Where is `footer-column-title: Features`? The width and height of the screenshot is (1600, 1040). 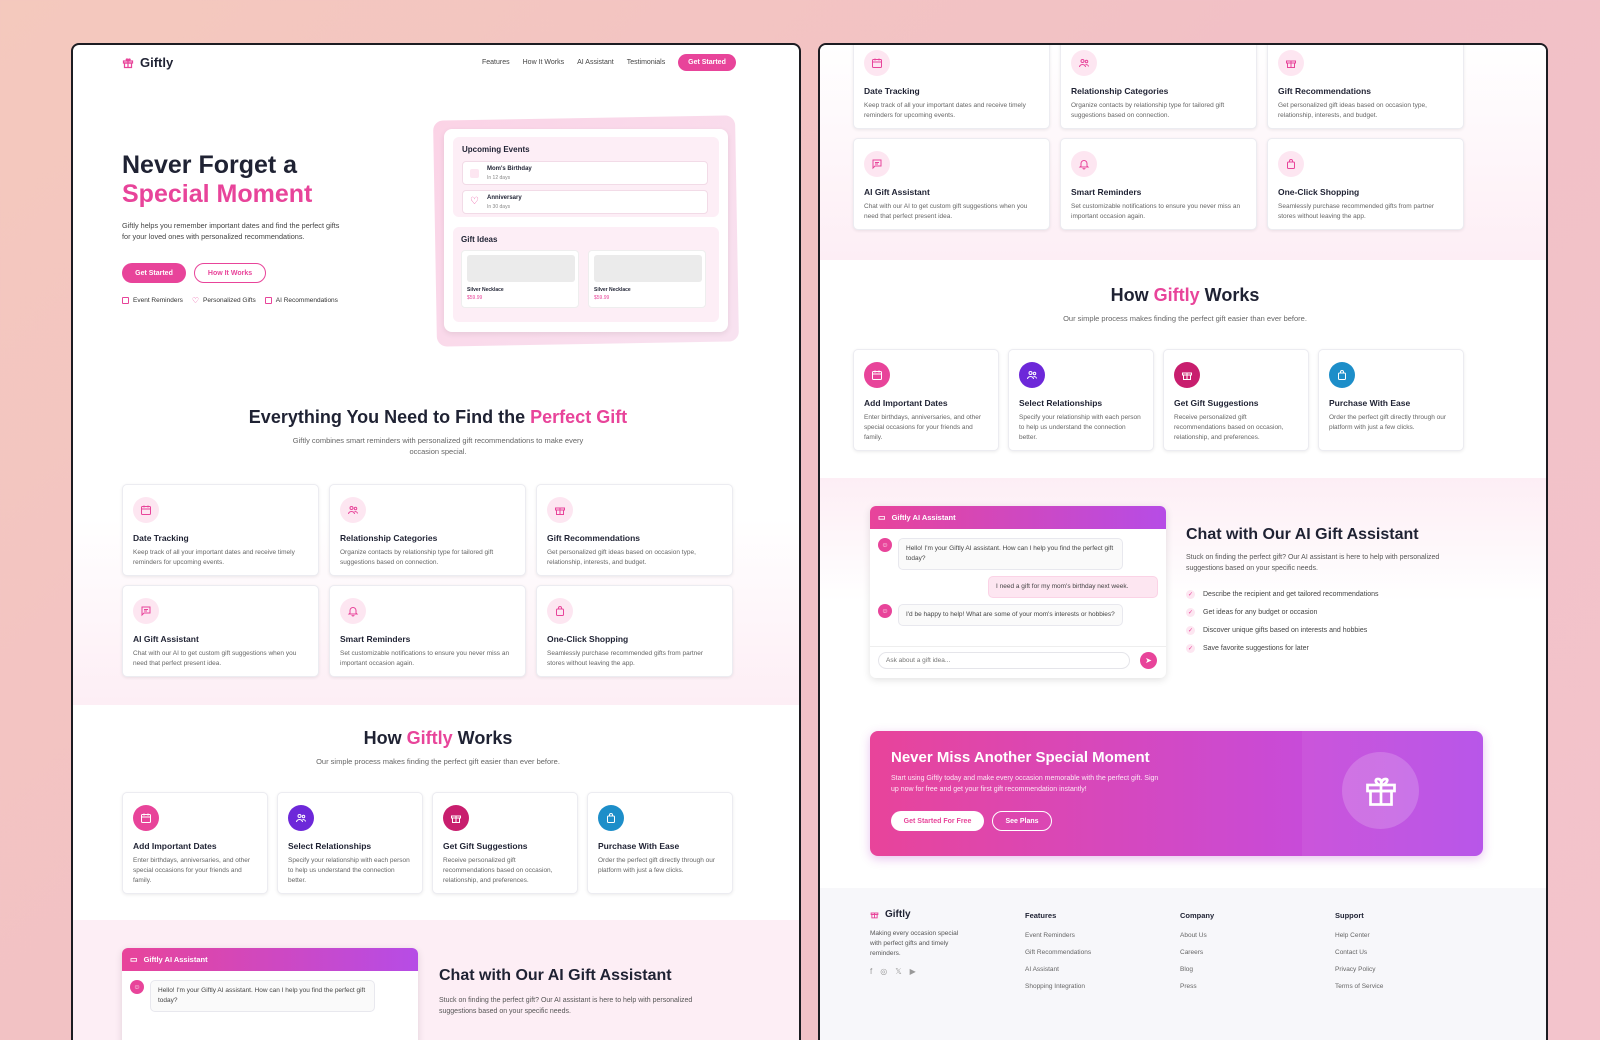 footer-column-title: Features is located at coordinates (1041, 915).